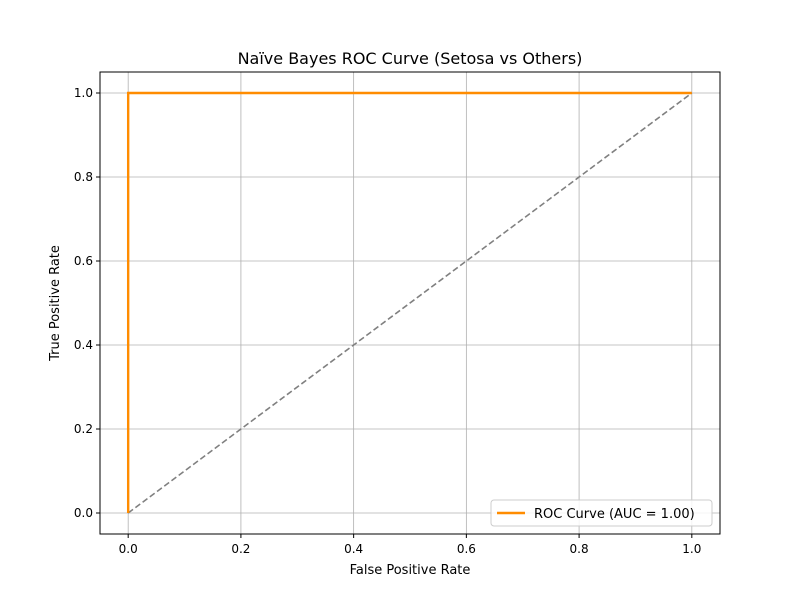  What do you see at coordinates (55, 303) in the screenshot?
I see `y-axis-label: True Positive Rate` at bounding box center [55, 303].